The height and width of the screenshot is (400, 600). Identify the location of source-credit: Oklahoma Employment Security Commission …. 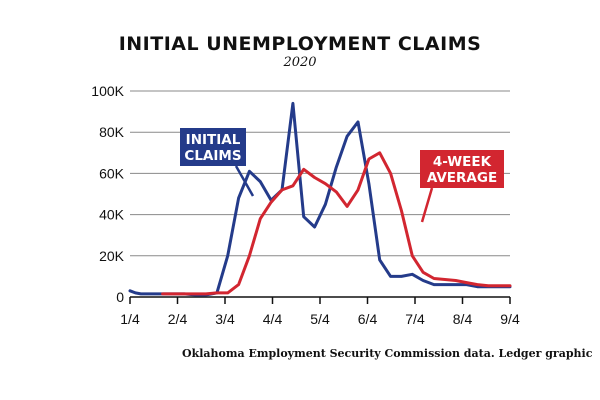
(387, 353).